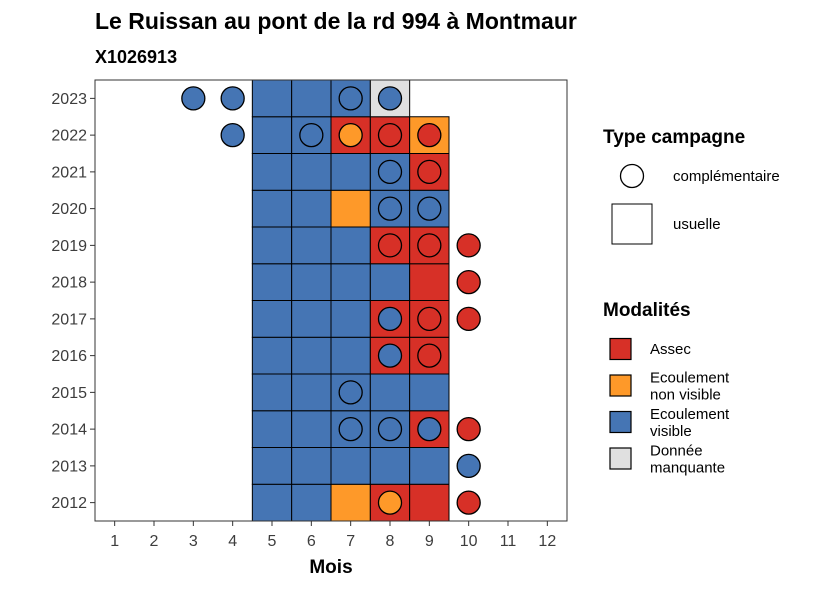 The image size is (826, 590). I want to click on legend-modalite-label-2-0: Ecoulement, so click(690, 414).